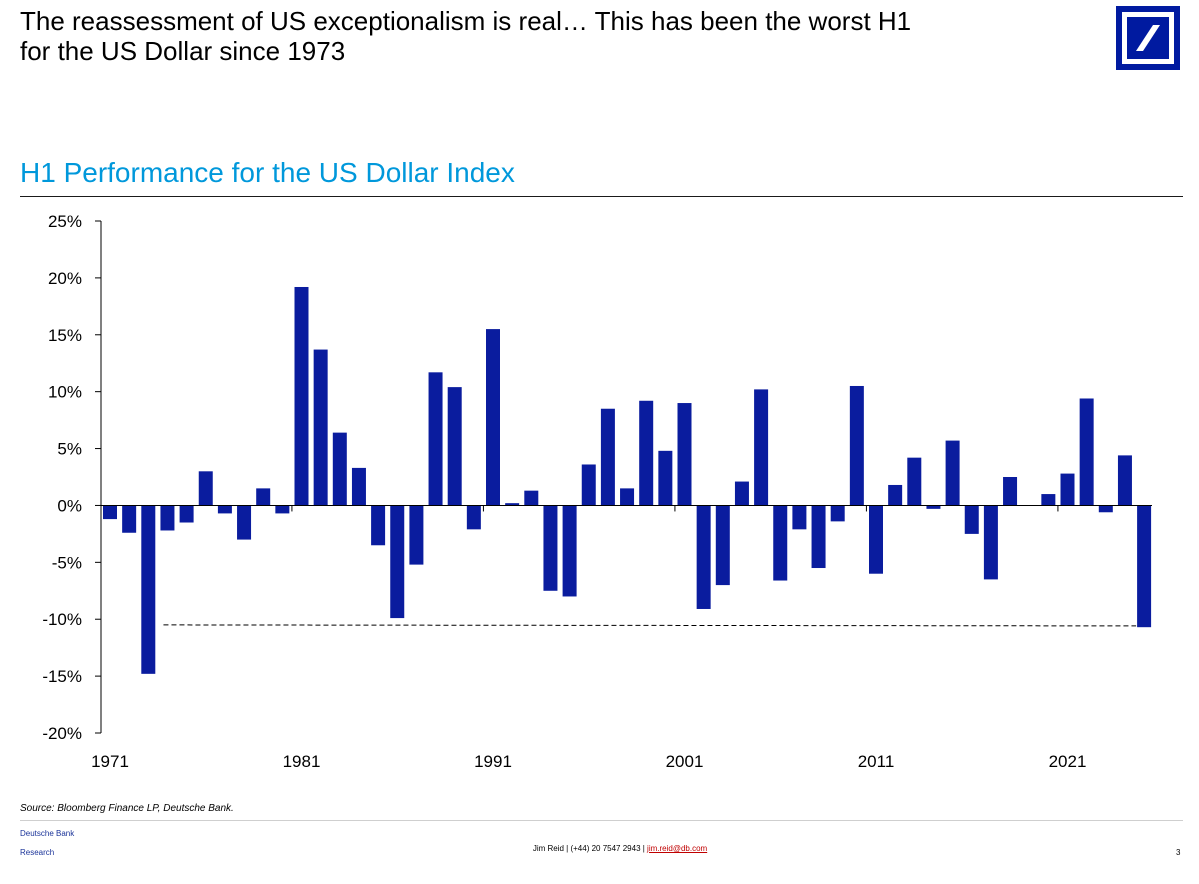  What do you see at coordinates (183, 51) in the screenshot?
I see `headline-line-2: for the US Dollar since 1973` at bounding box center [183, 51].